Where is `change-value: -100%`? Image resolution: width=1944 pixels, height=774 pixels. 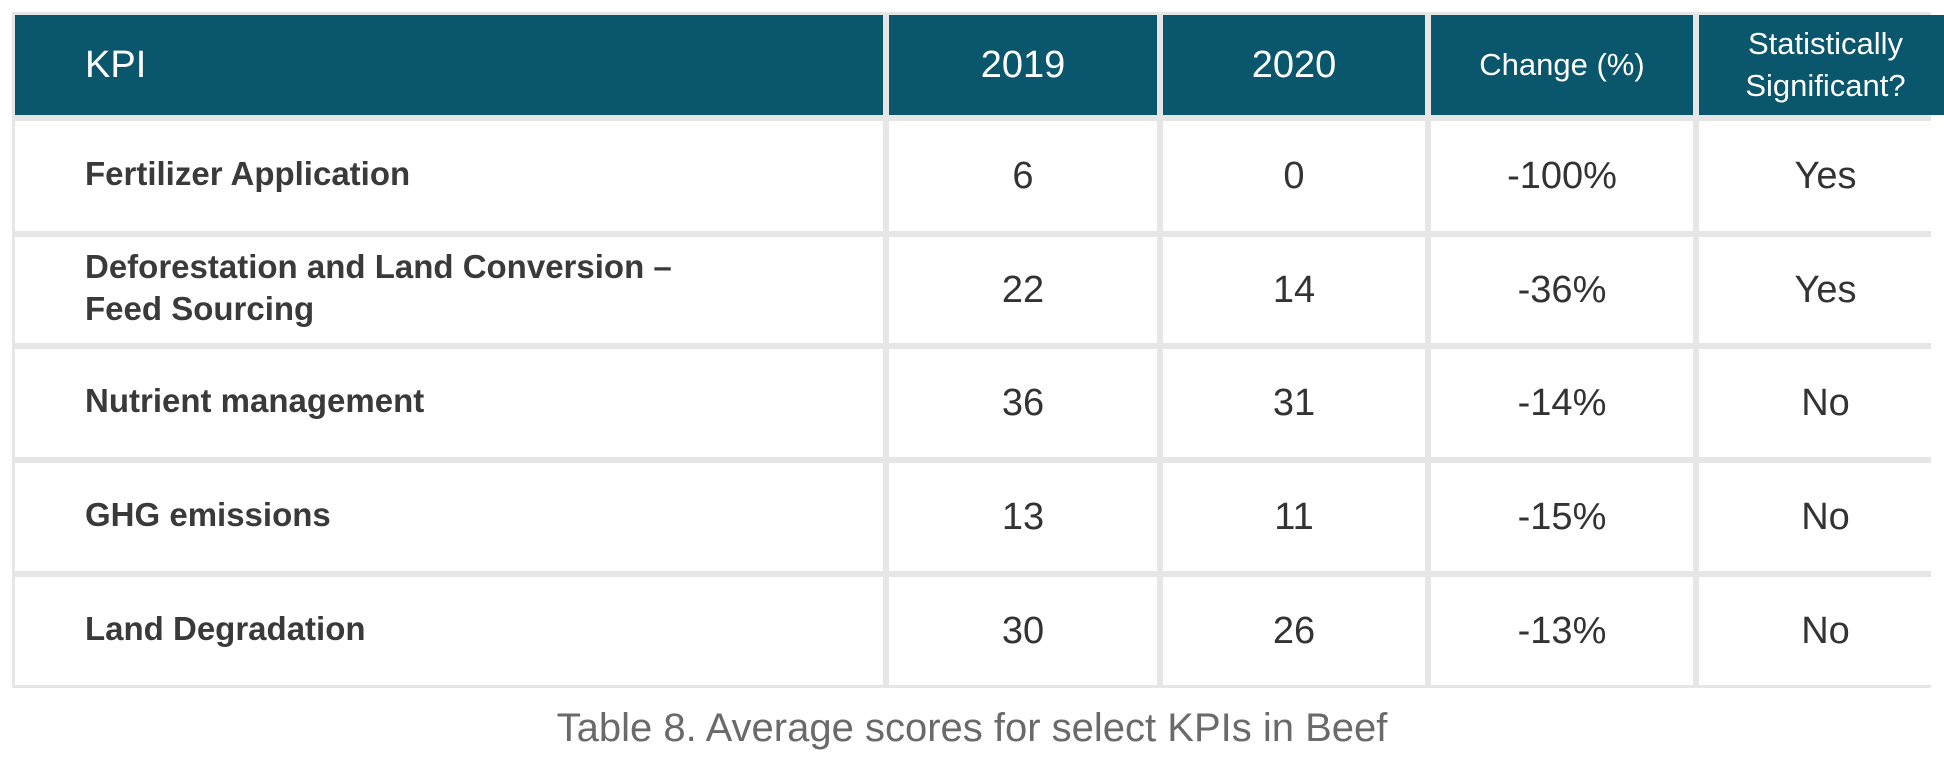
change-value: -100% is located at coordinates (1562, 176).